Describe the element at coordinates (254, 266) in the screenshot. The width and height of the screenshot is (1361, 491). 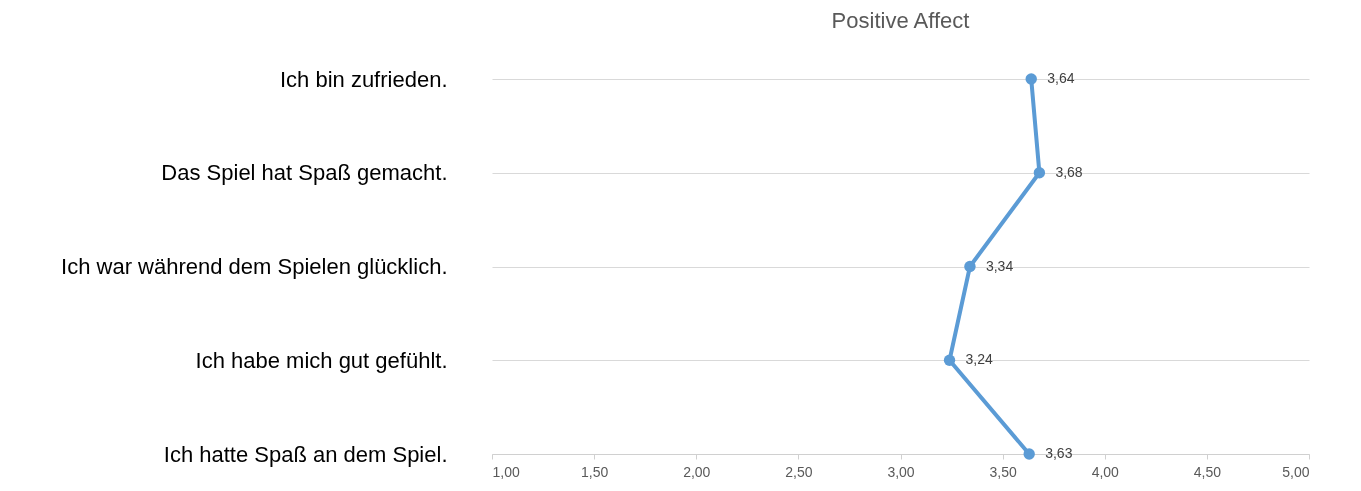
I see `y-tick-label: Ich war während dem Spielen glücklich.` at that location.